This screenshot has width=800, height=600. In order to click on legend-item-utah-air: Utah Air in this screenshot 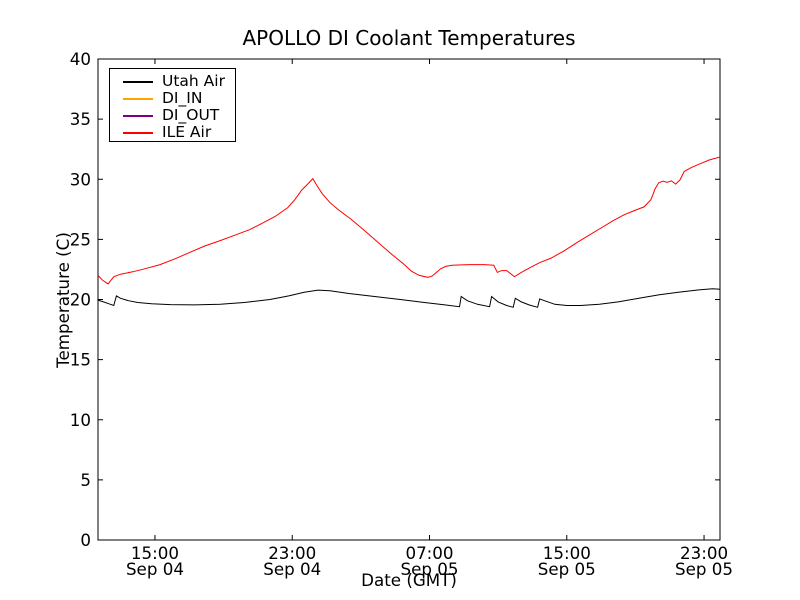, I will do `click(172, 81)`.